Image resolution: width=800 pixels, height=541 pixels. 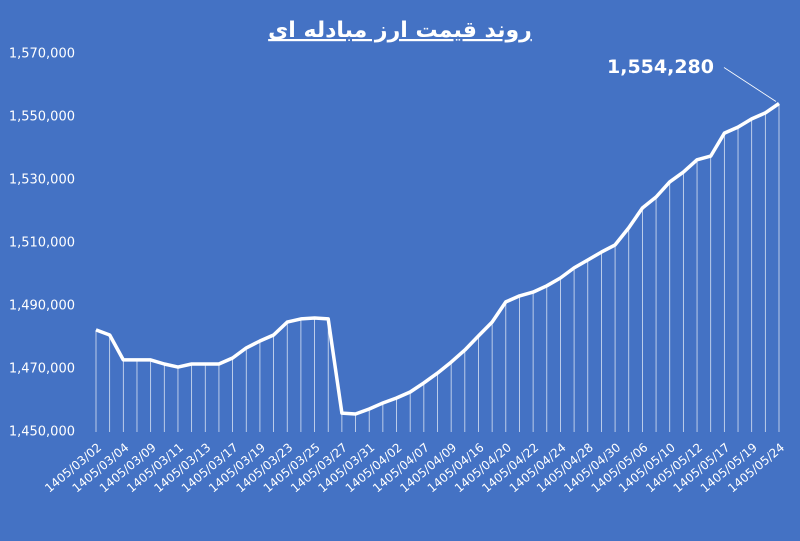 I want to click on y-tick-label: 1,530,000, so click(x=42, y=180).